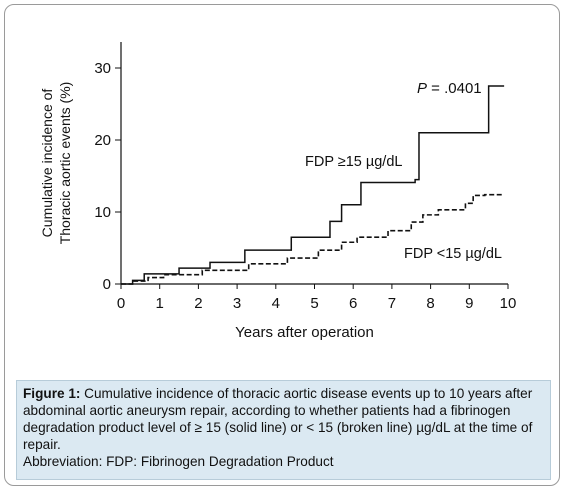 The height and width of the screenshot is (493, 566). I want to click on x-tick-label: 5, so click(314, 303).